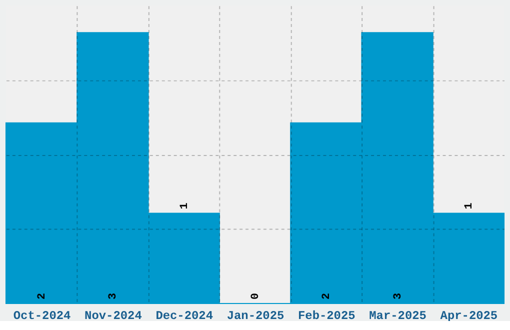 This screenshot has height=330, width=510. Describe the element at coordinates (185, 315) in the screenshot. I see `x-tick-label: Dec-2024` at that location.